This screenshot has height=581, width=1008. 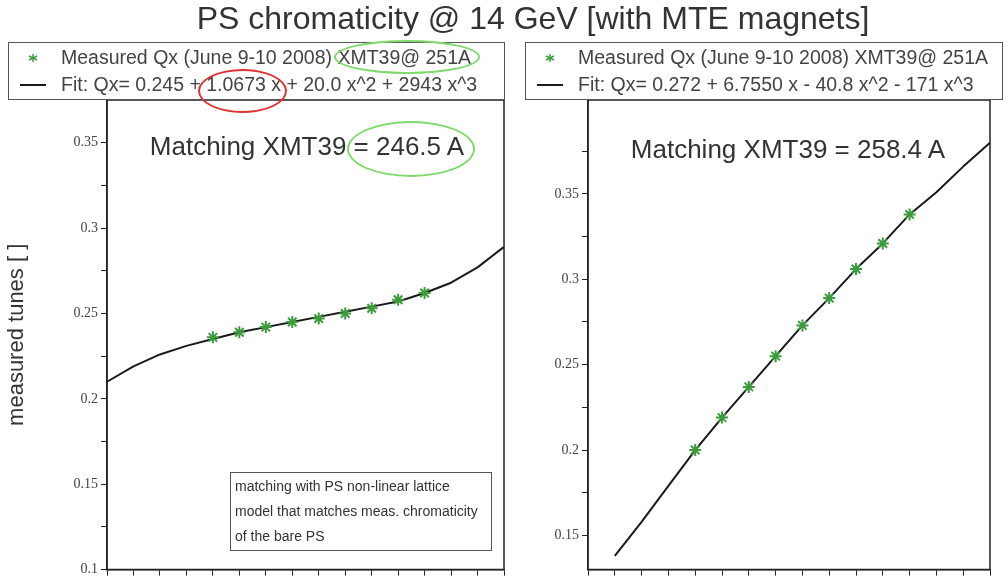 What do you see at coordinates (16, 334) in the screenshot?
I see `y-axis-title: measured tunes [ ]` at bounding box center [16, 334].